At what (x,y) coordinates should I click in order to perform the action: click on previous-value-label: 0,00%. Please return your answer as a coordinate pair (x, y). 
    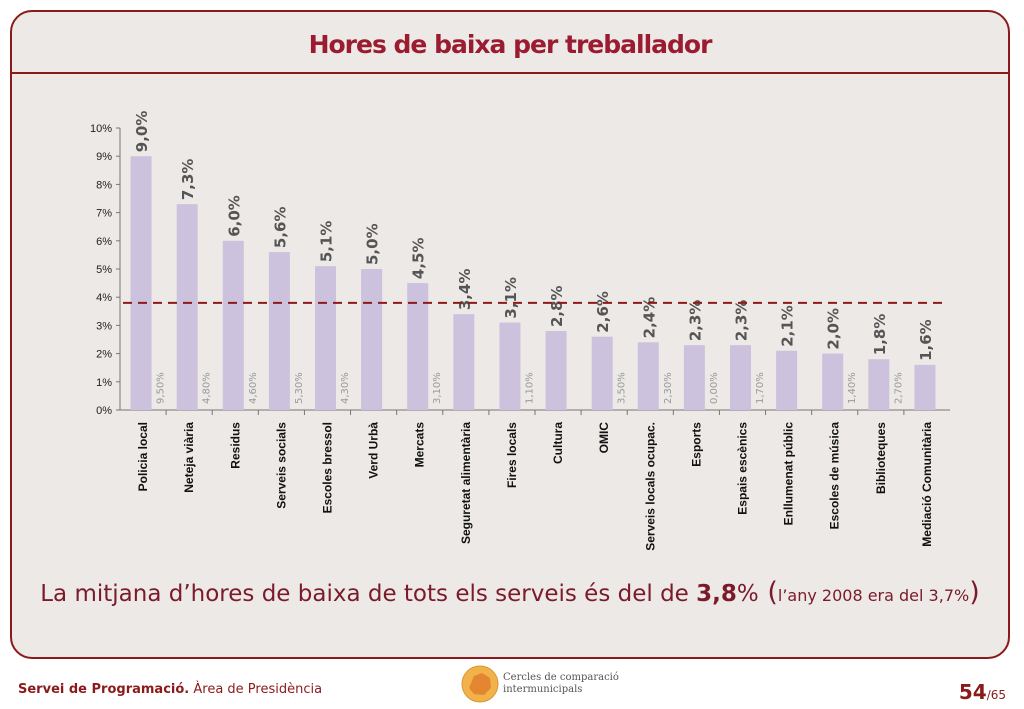
    Looking at the image, I should click on (714, 388).